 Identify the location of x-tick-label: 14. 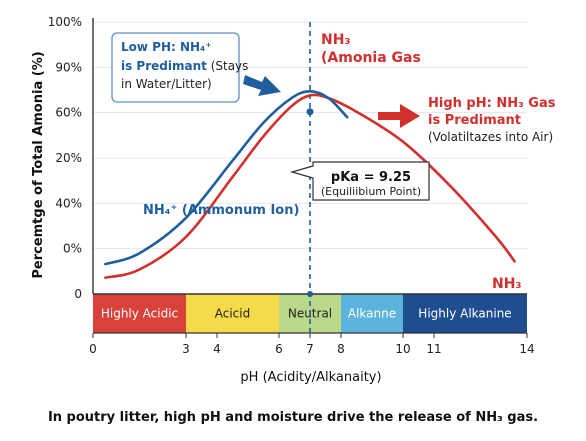
(526, 349).